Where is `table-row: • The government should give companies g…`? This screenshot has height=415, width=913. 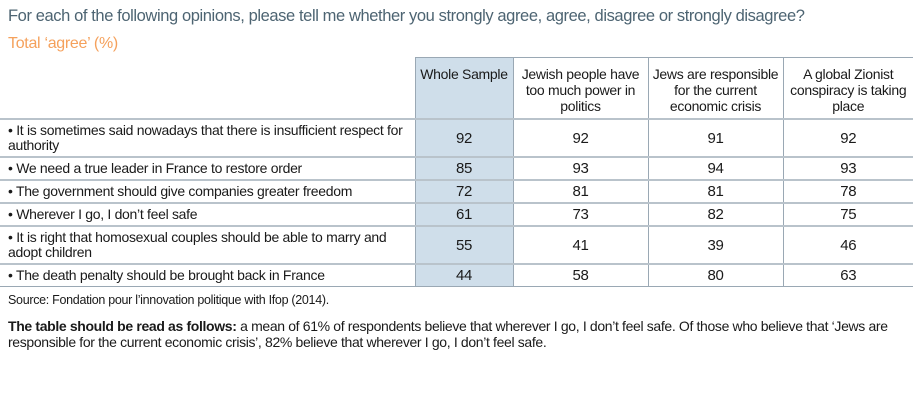
table-row: • The government should give companies g… is located at coordinates (456, 191).